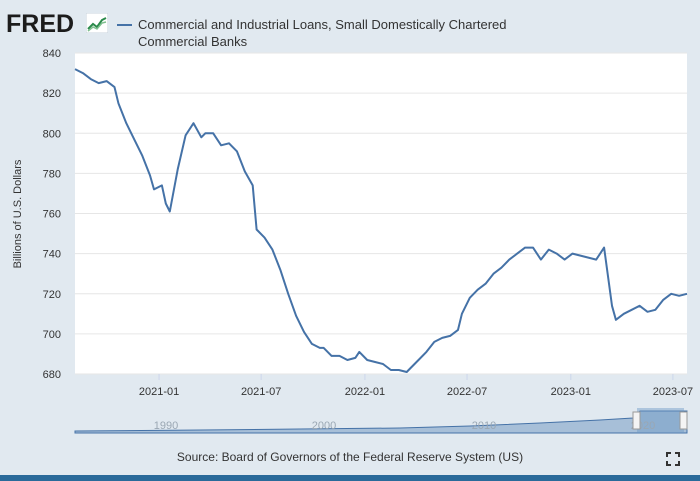 The width and height of the screenshot is (700, 481). Describe the element at coordinates (52, 255) in the screenshot. I see `y-tick-label: 740` at that location.